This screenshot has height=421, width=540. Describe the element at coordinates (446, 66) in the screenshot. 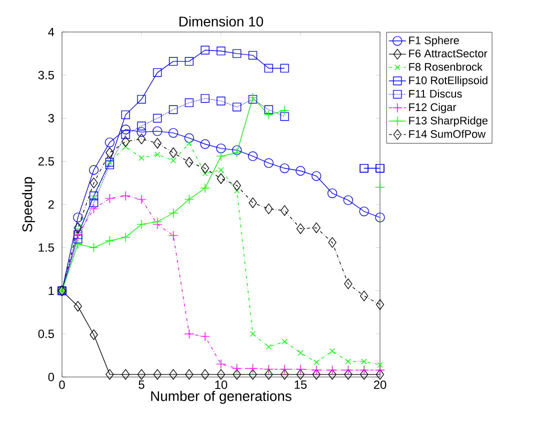

I see `legend-label: F8 Rosenbrock` at that location.